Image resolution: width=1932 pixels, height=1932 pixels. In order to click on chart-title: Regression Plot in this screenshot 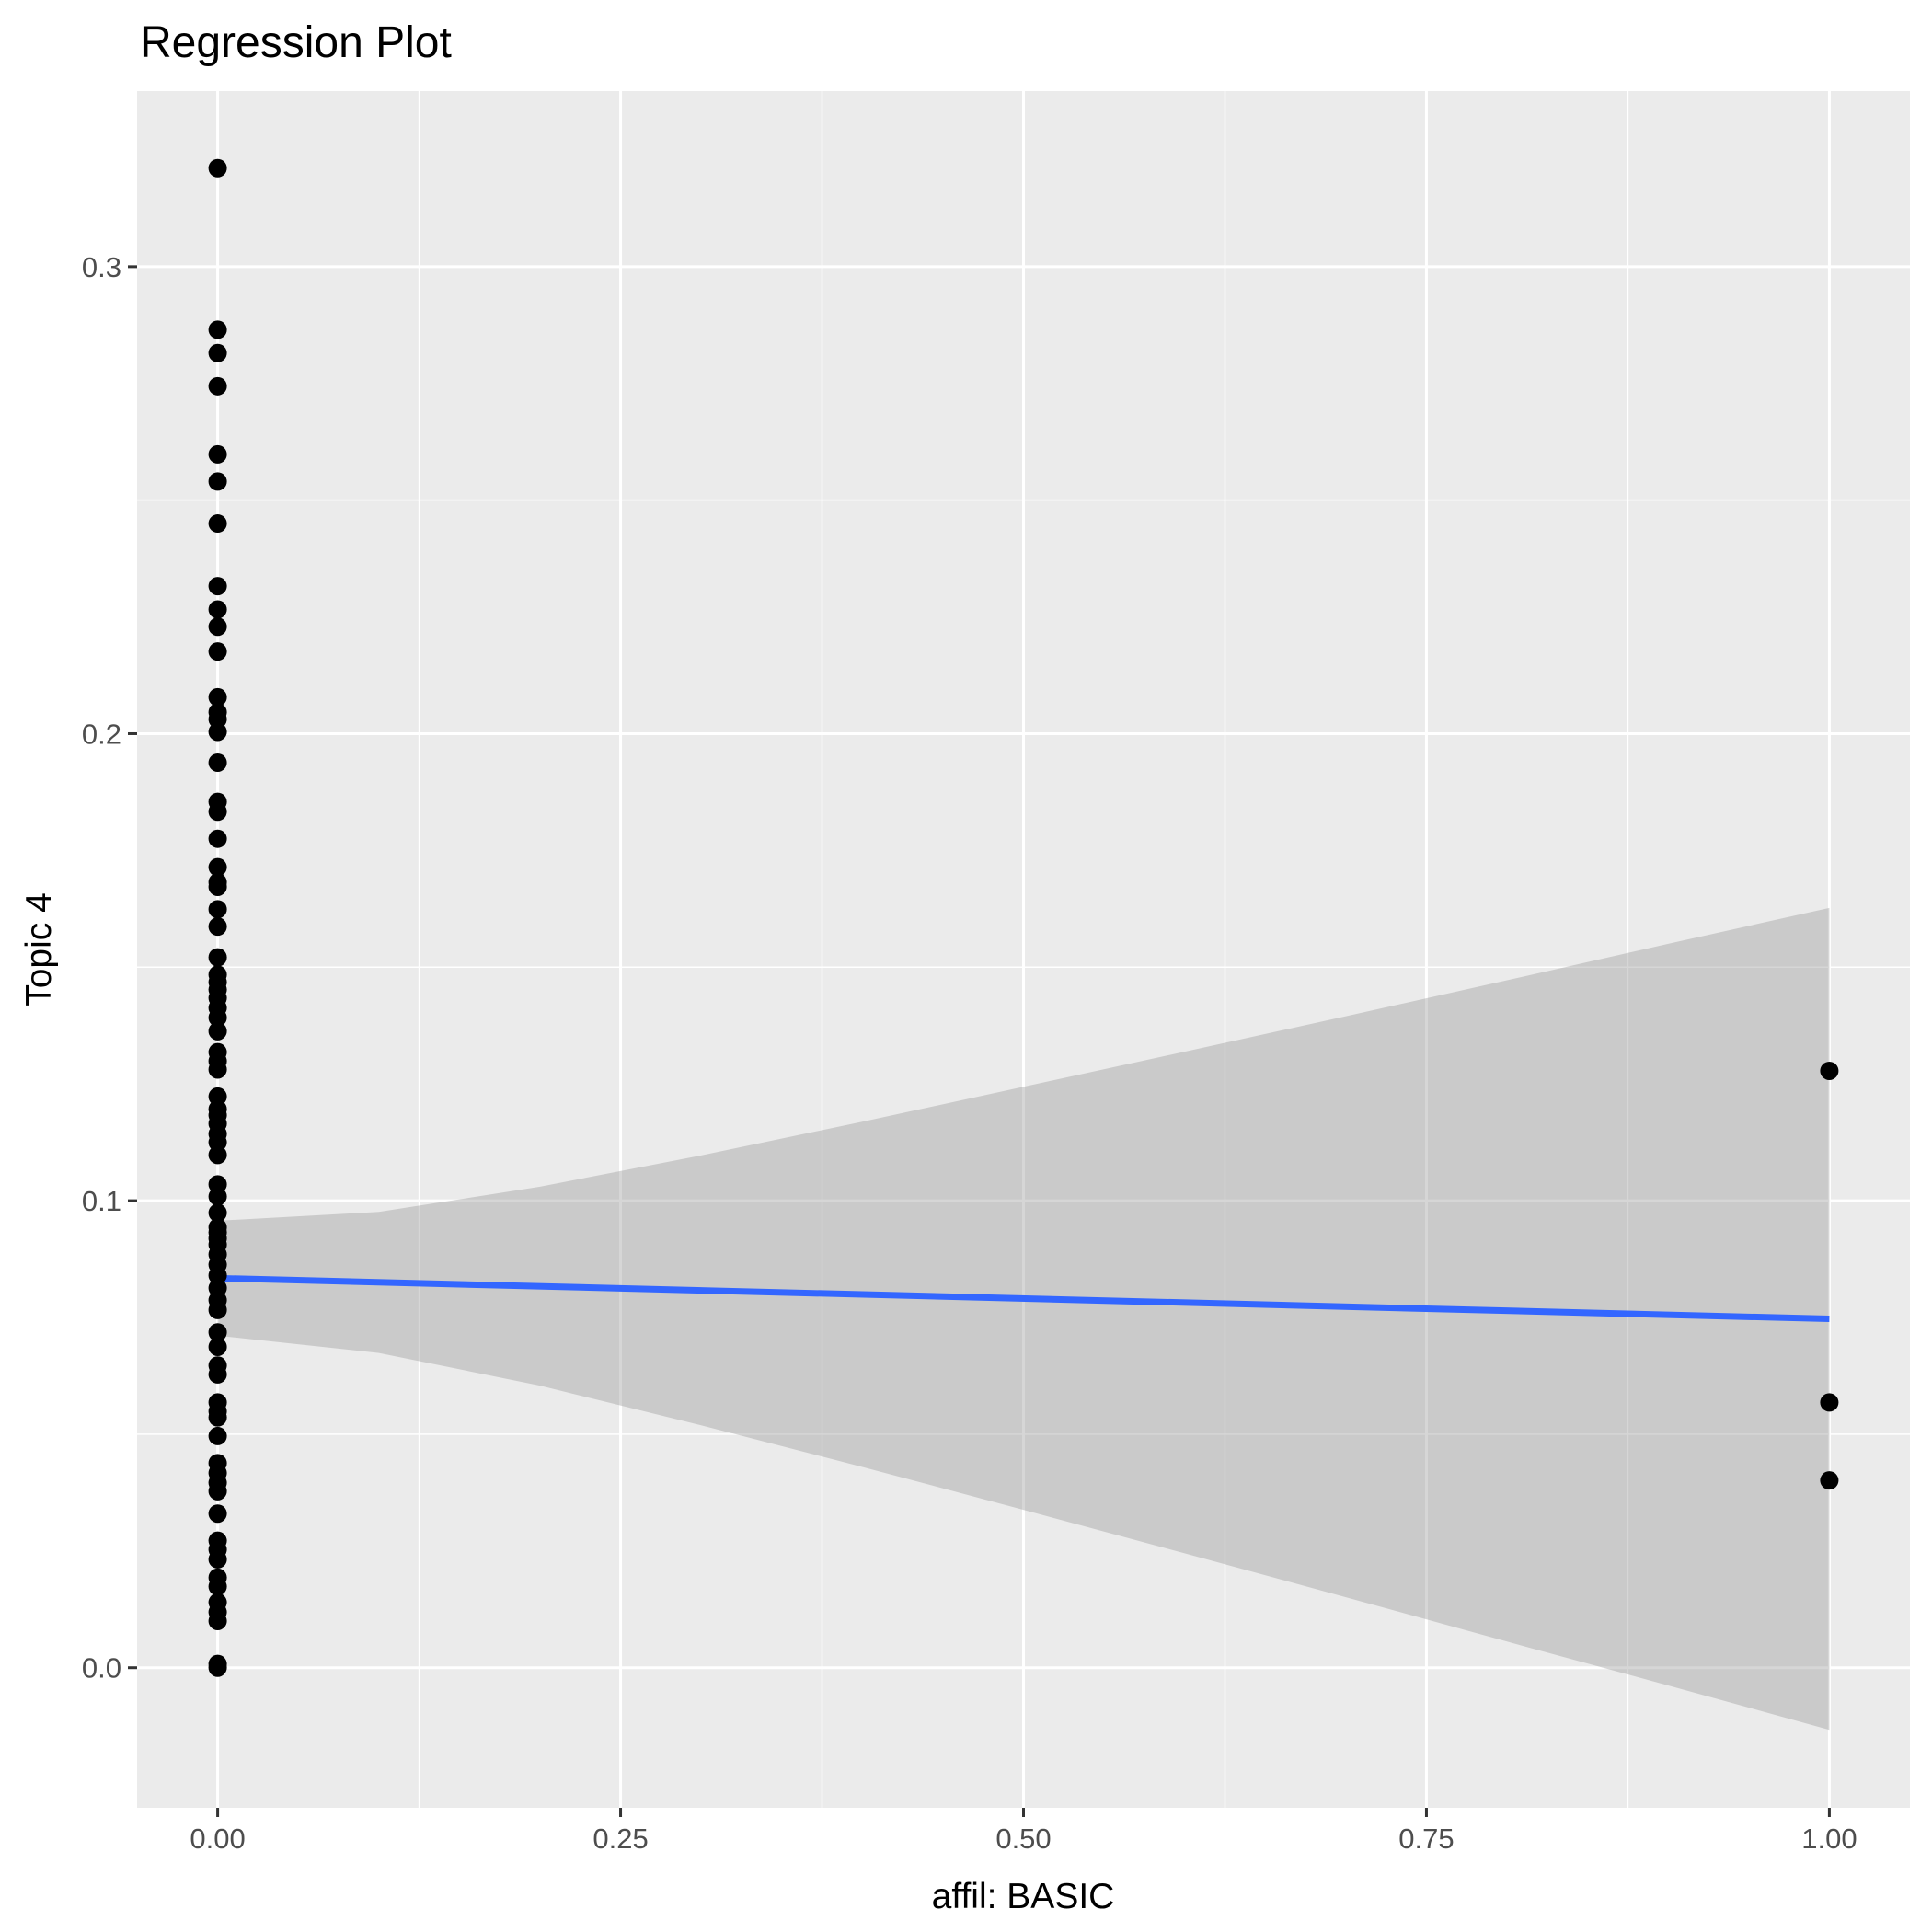, I will do `click(296, 42)`.